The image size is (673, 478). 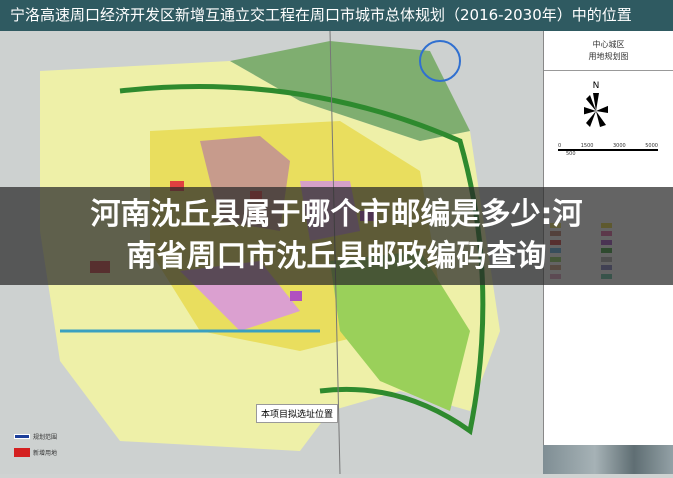 I want to click on legend-heading-1: 中心城区, so click(x=608, y=44).